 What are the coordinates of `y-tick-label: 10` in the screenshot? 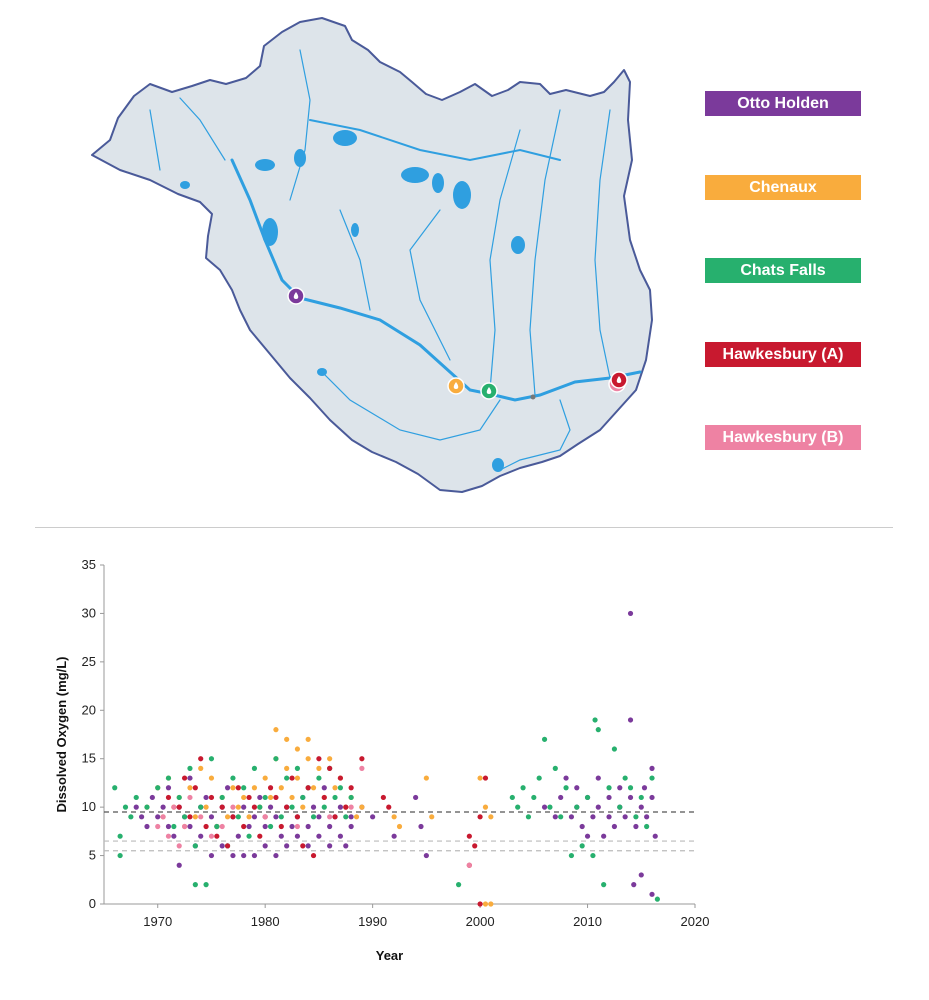 It's located at (89, 806).